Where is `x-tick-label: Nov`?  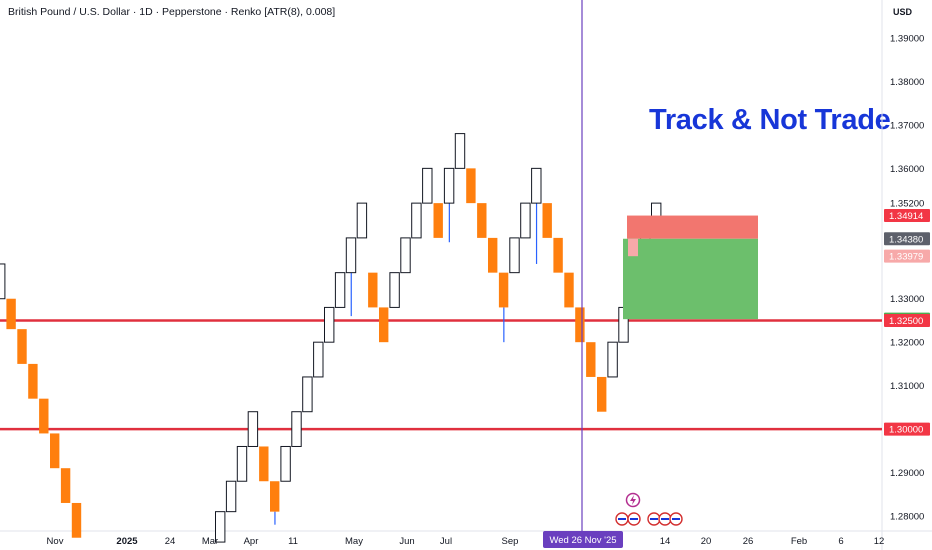
x-tick-label: Nov is located at coordinates (55, 541).